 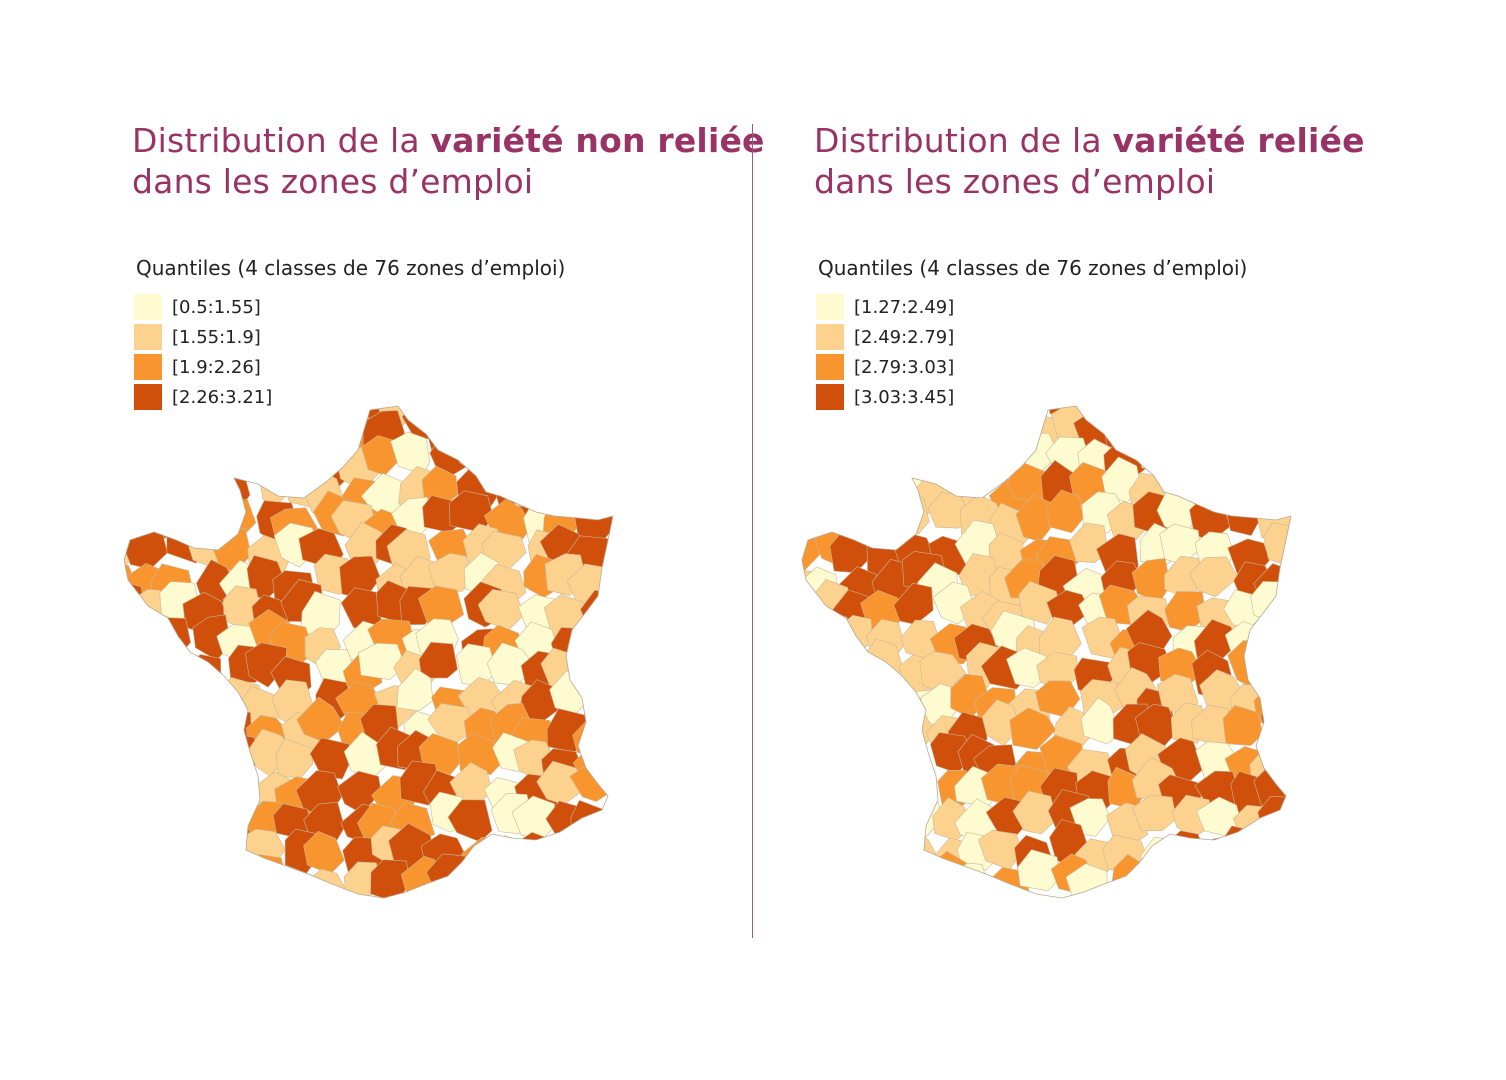 What do you see at coordinates (885, 367) in the screenshot?
I see `legend-item: [2.79:3.03]` at bounding box center [885, 367].